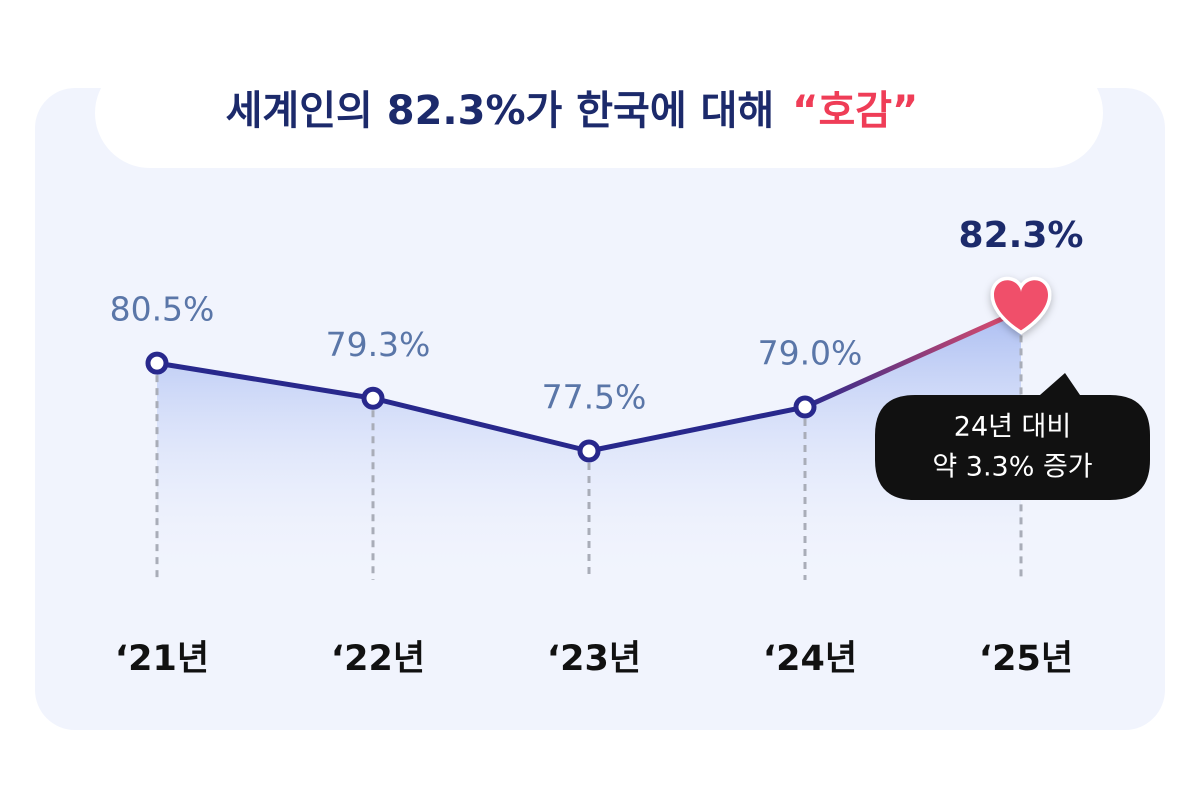 Image resolution: width=1200 pixels, height=800 pixels. Describe the element at coordinates (1021, 235) in the screenshot. I see `value-label: 82.3%` at that location.